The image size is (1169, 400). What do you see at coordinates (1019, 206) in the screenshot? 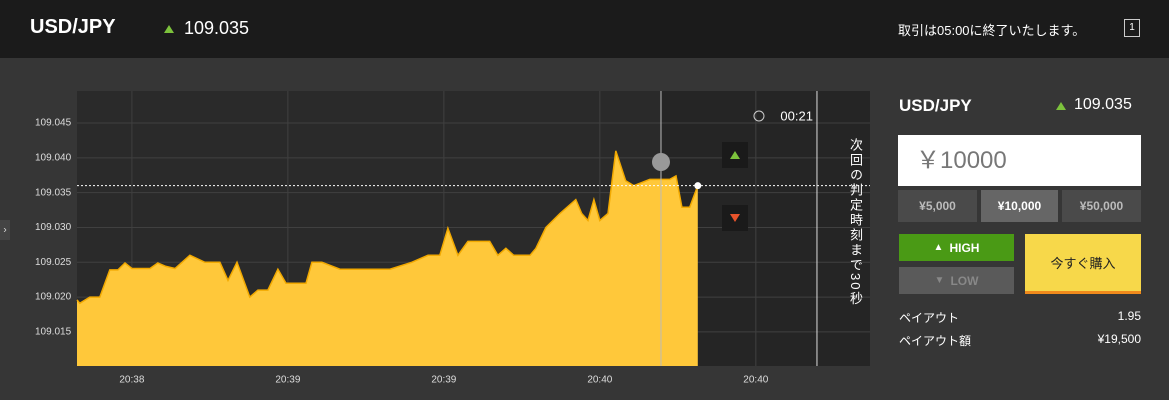
I see `preset-button: ¥10,000` at bounding box center [1019, 206].